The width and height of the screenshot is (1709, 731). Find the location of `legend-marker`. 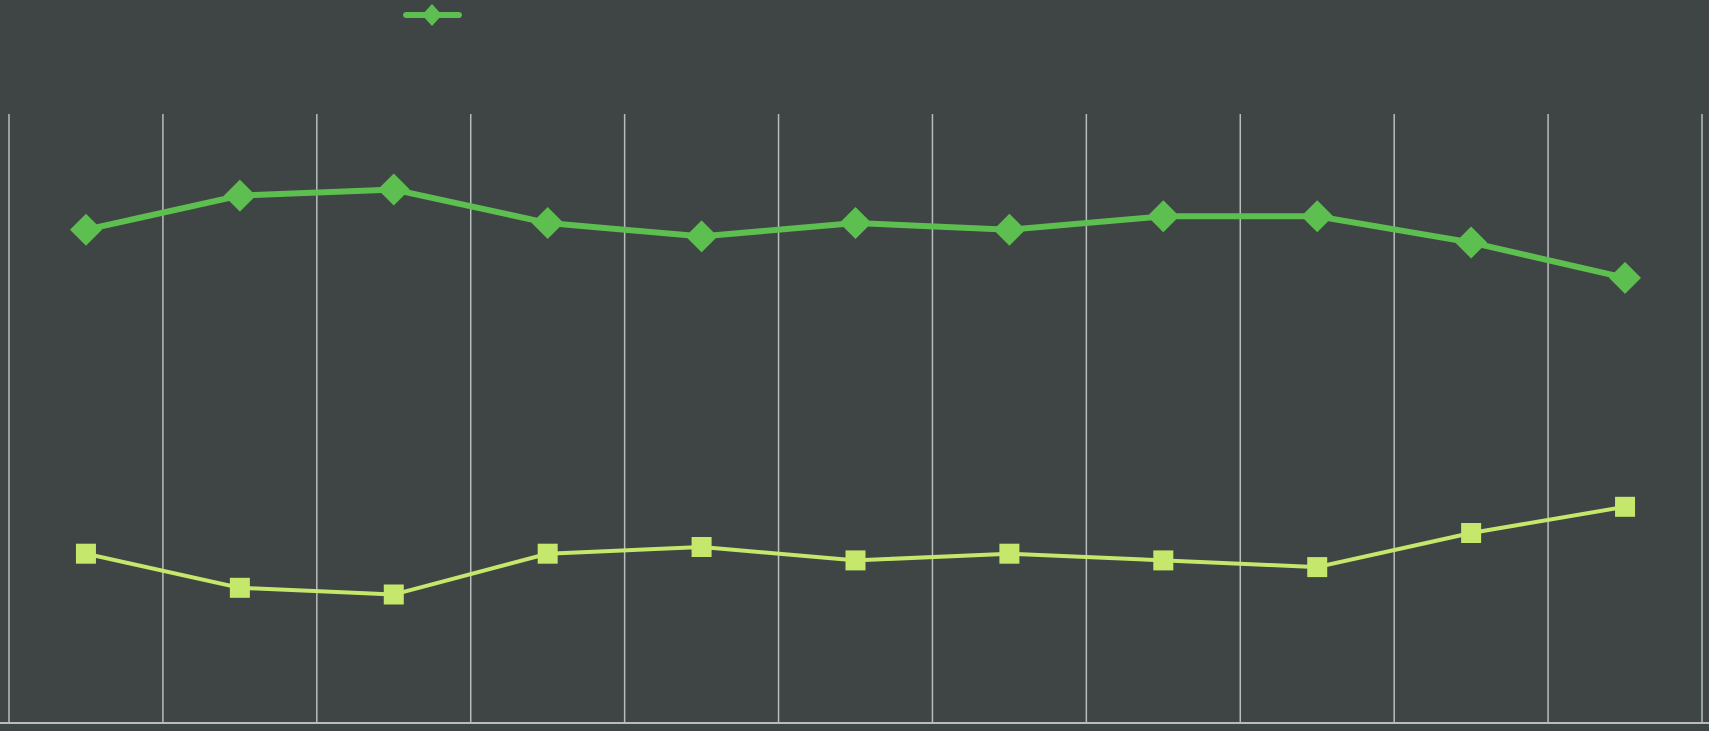

legend-marker is located at coordinates (432, 15).